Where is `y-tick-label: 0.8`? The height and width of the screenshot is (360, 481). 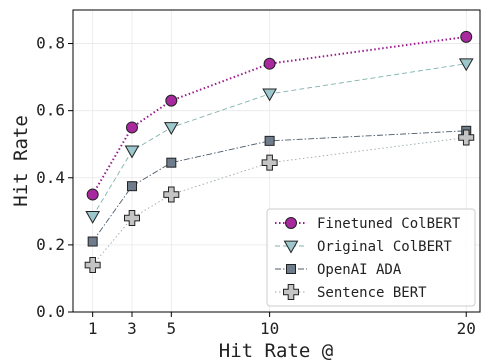
y-tick-label: 0.8 is located at coordinates (50, 43).